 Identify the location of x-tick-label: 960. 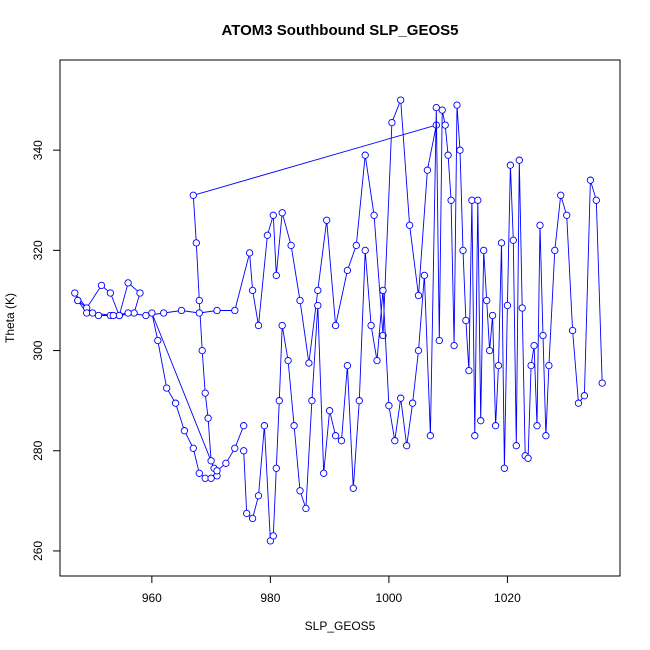
(152, 598).